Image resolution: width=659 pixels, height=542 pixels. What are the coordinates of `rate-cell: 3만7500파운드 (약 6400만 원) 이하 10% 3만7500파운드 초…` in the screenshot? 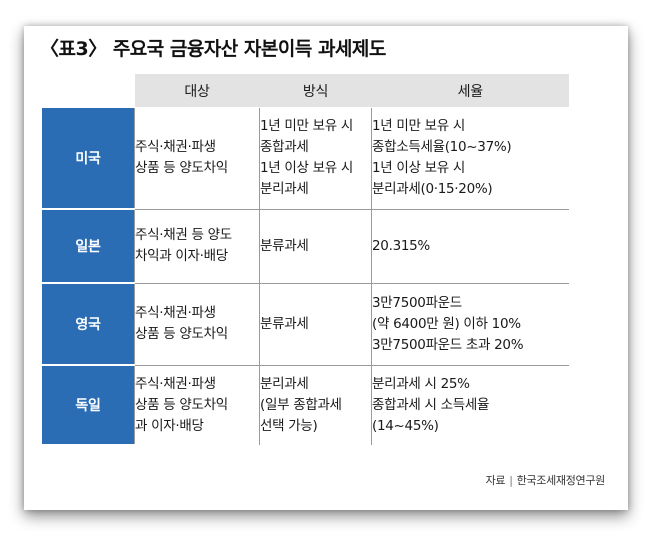 It's located at (470, 324).